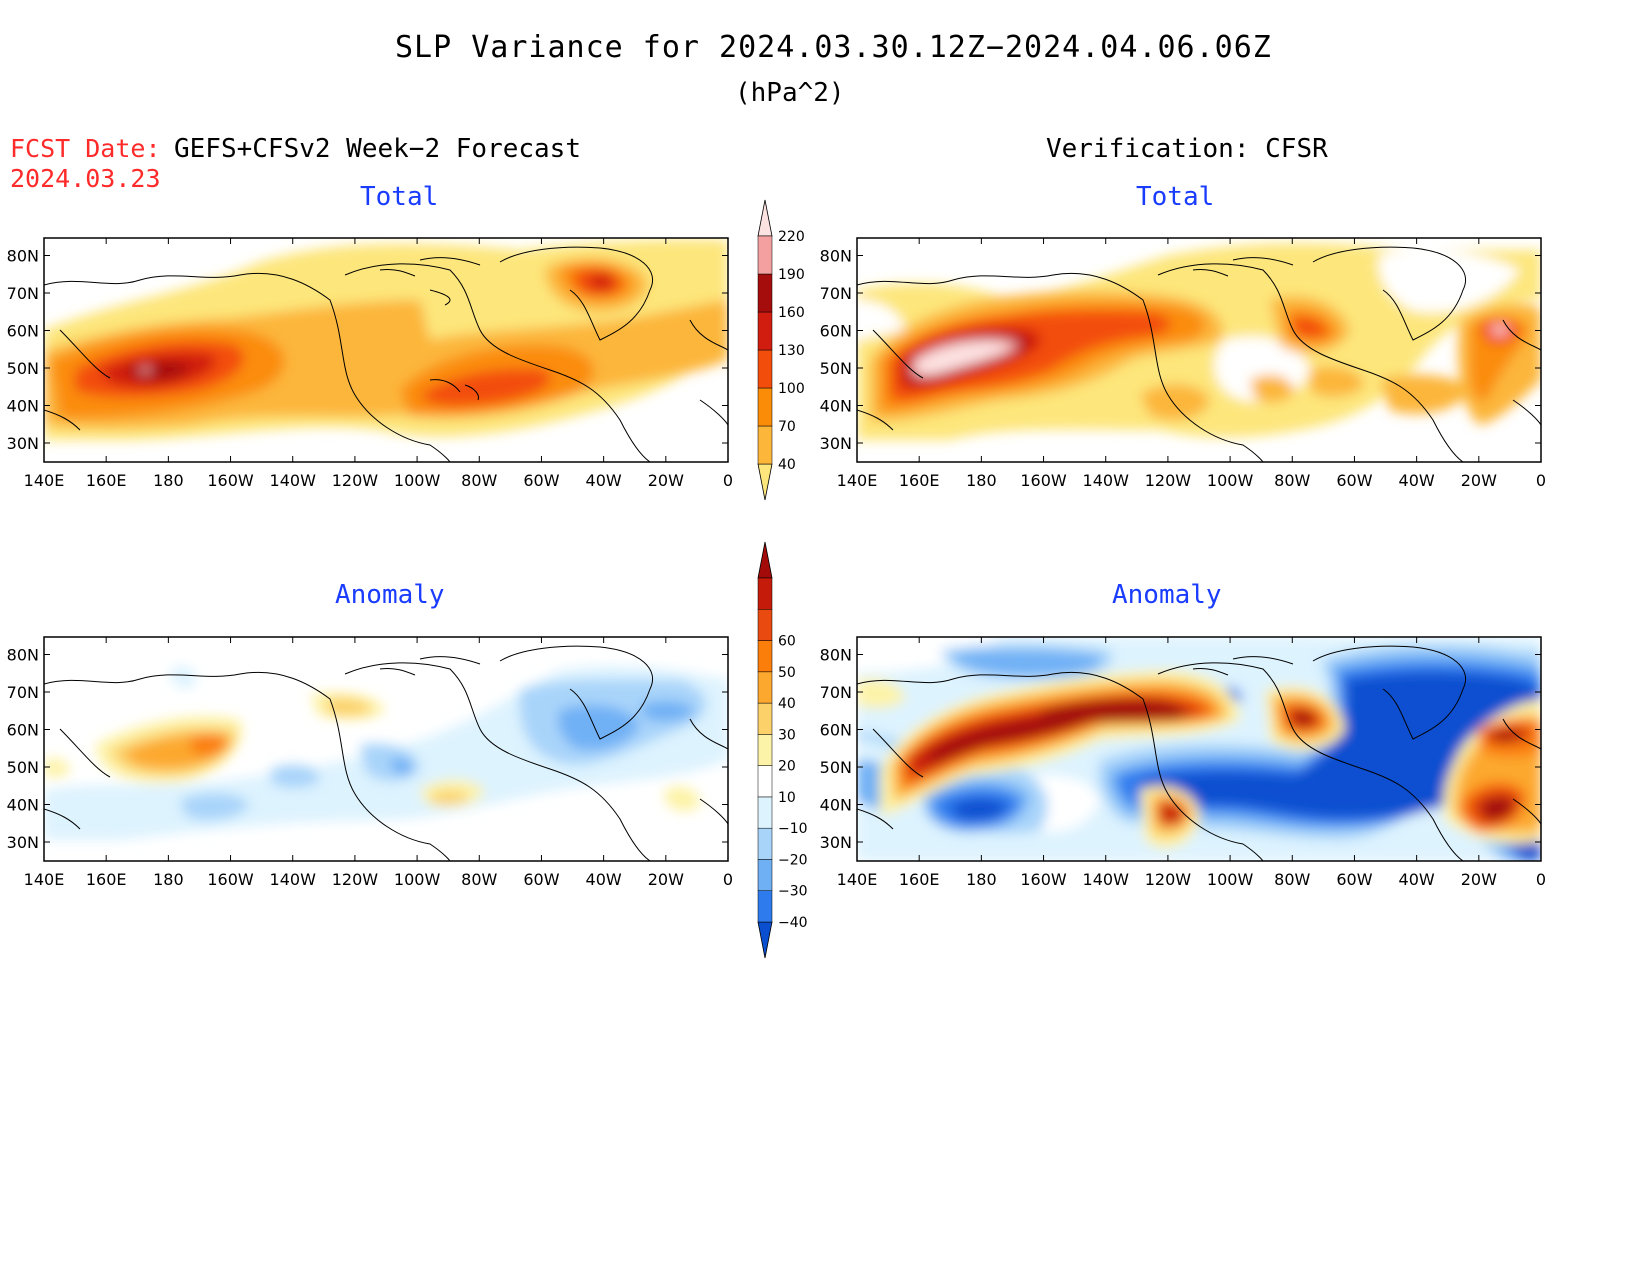 This screenshot has width=1650, height=1275. Describe the element at coordinates (791, 389) in the screenshot. I see `total-colorbar-level-label: 100` at that location.